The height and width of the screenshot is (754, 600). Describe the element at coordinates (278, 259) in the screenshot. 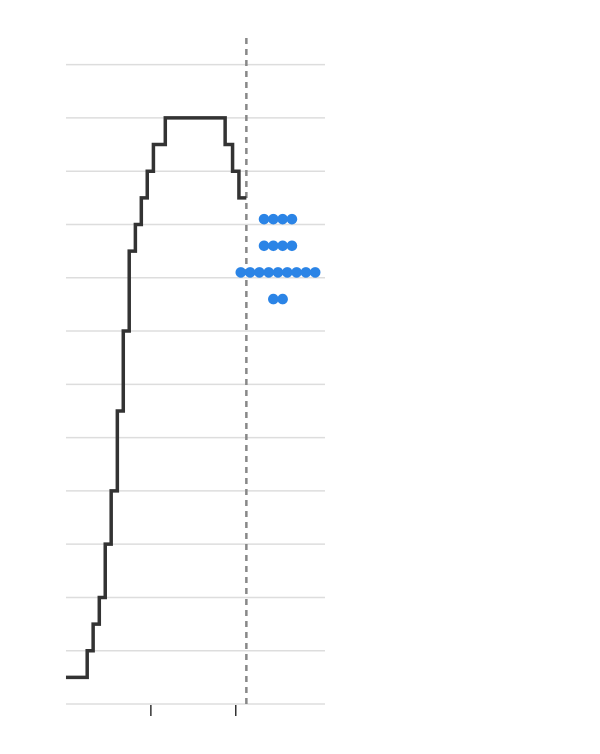

I see `dot-clusters` at that location.